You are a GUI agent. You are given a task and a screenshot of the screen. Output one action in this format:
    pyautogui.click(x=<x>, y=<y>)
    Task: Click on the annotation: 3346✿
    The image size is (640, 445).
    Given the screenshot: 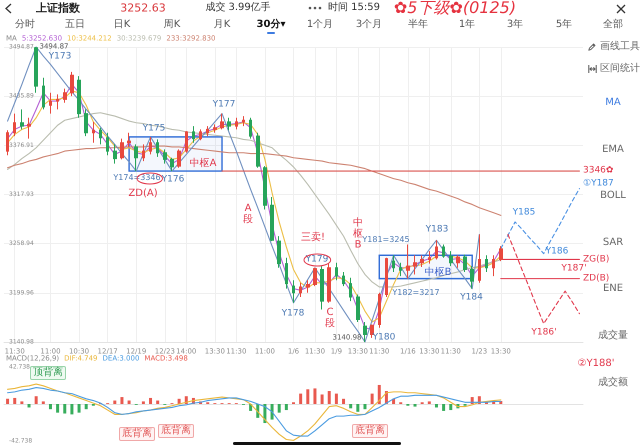 What is the action you would take?
    pyautogui.click(x=598, y=171)
    